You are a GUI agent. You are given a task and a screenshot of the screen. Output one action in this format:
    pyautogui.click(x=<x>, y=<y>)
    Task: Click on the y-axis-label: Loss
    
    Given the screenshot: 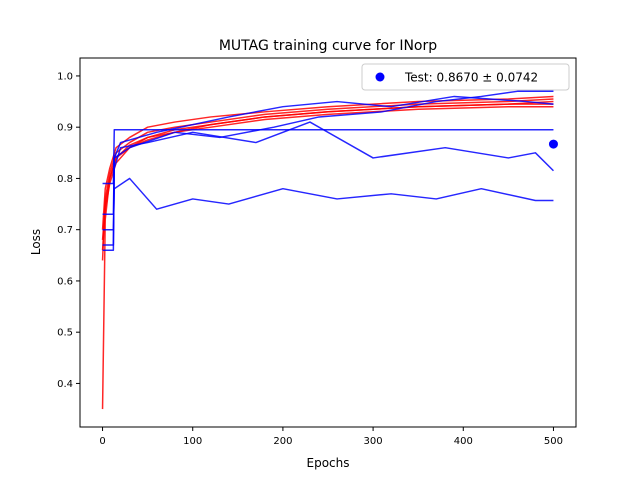 What is the action you would take?
    pyautogui.click(x=36, y=242)
    